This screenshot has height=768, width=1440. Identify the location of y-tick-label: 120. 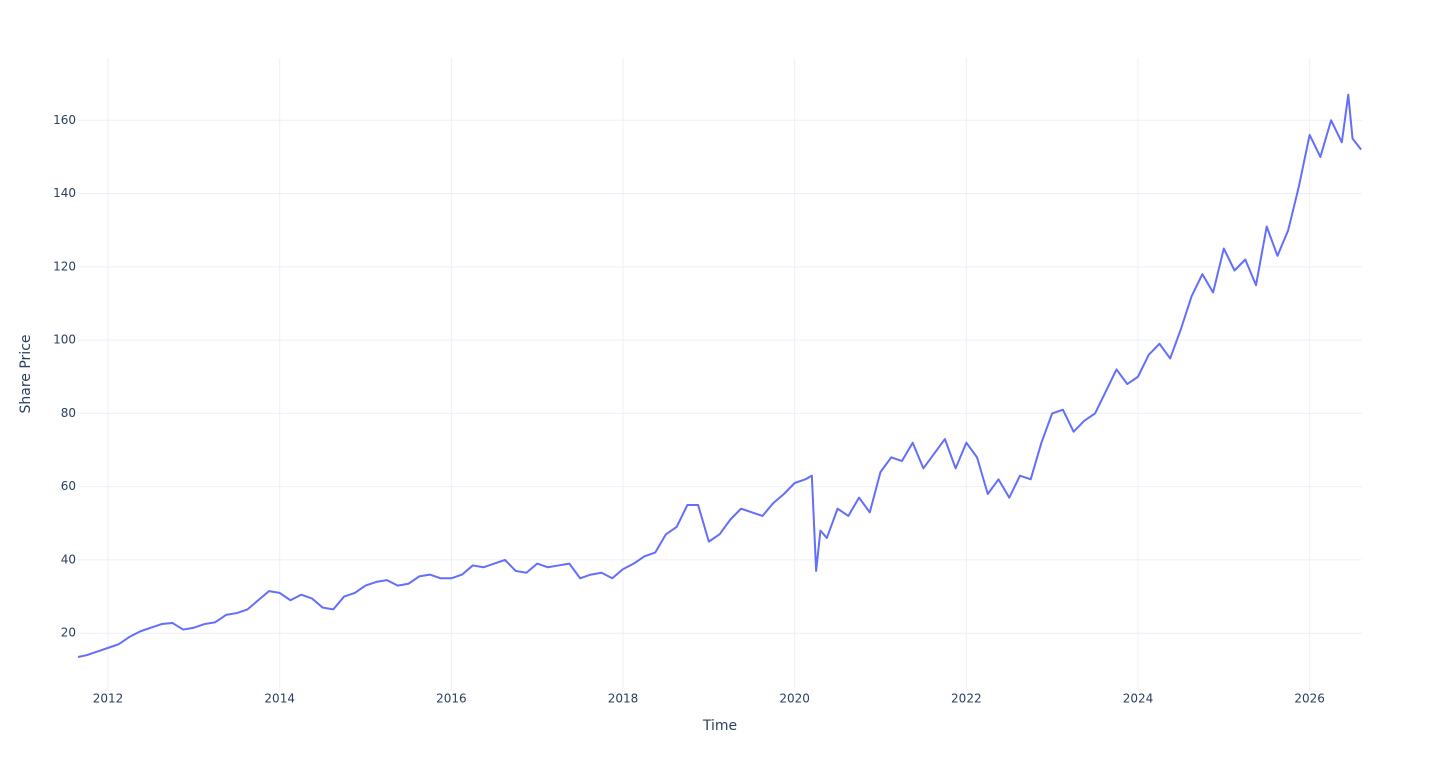
(64, 266).